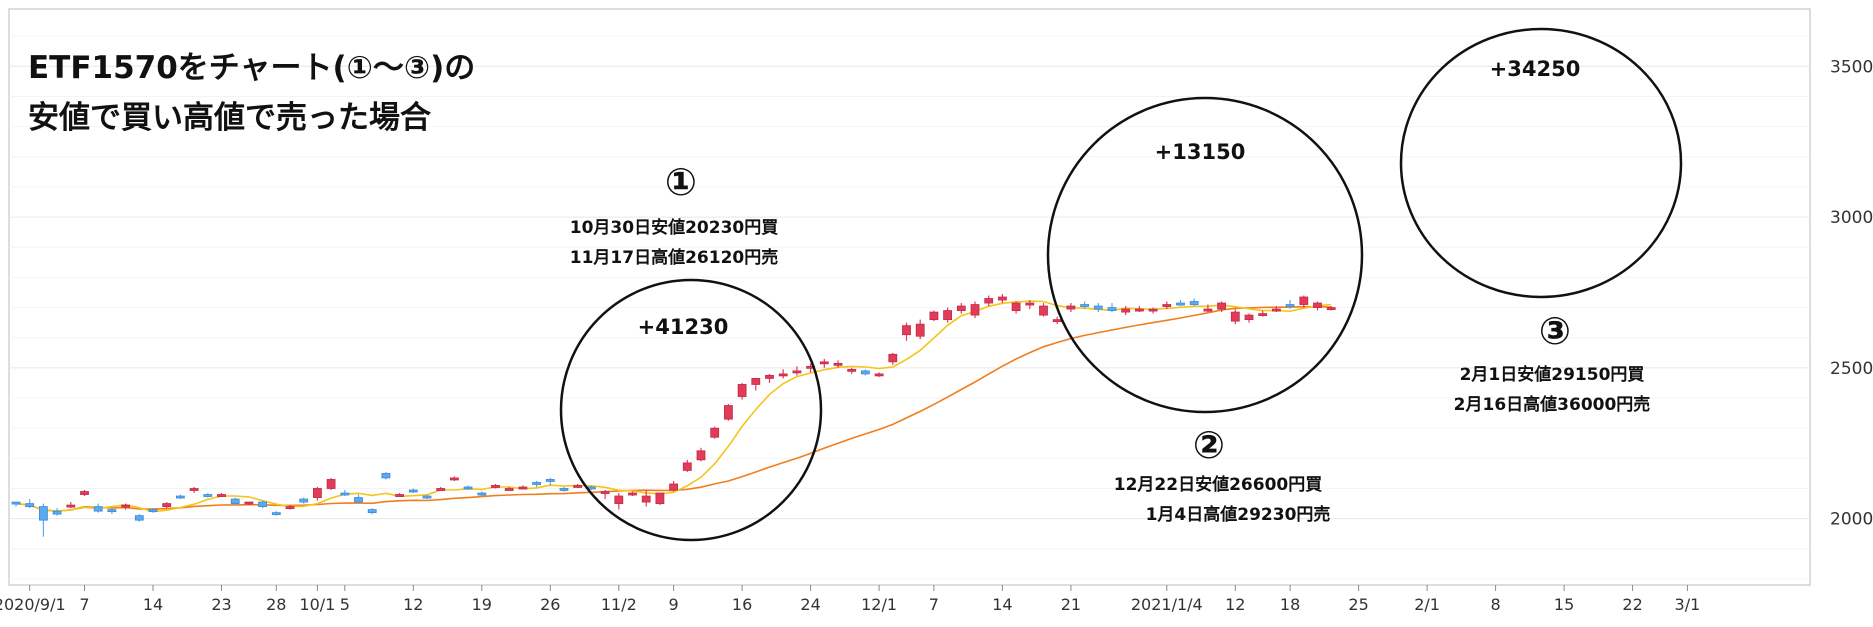 Image resolution: width=1873 pixels, height=627 pixels. I want to click on x-tick-label: 15, so click(1564, 604).